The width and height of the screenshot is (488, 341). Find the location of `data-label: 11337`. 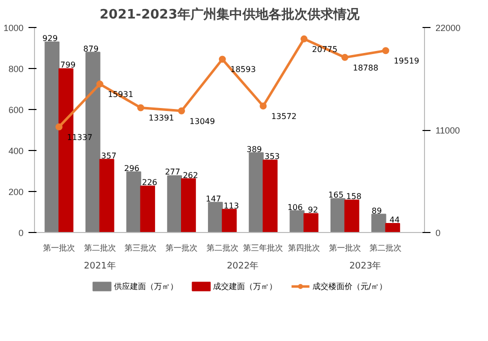

data-label: 11337 is located at coordinates (79, 137).